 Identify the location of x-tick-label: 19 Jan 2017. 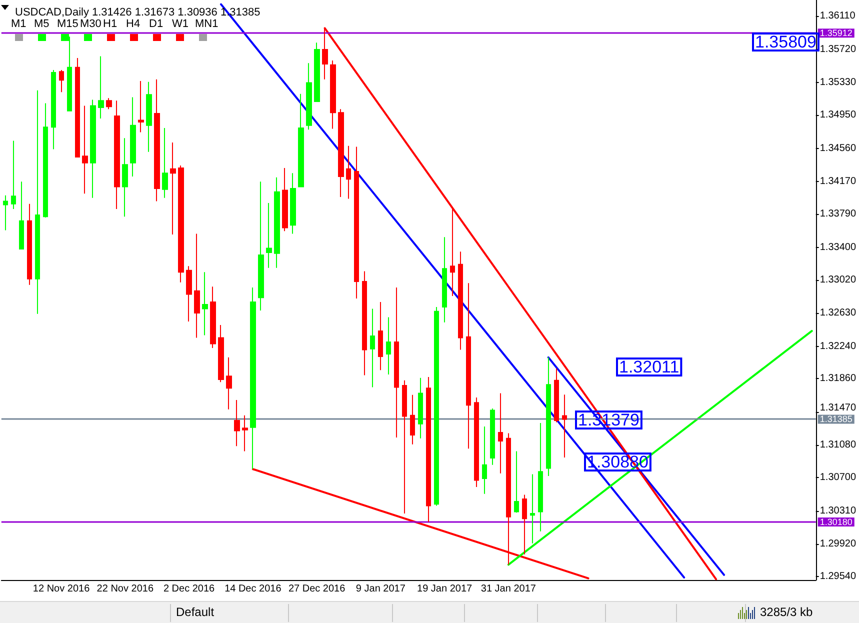
(445, 589).